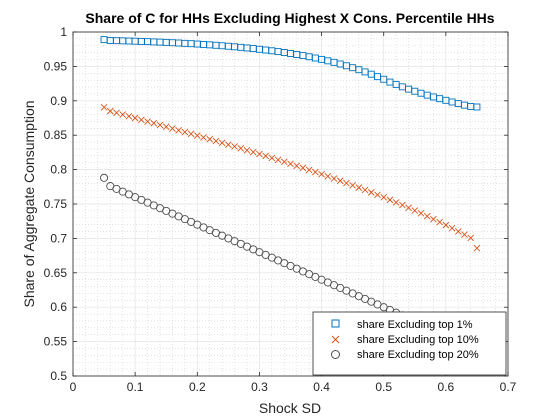  I want to click on y-tick-label: 0.95, so click(56, 66).